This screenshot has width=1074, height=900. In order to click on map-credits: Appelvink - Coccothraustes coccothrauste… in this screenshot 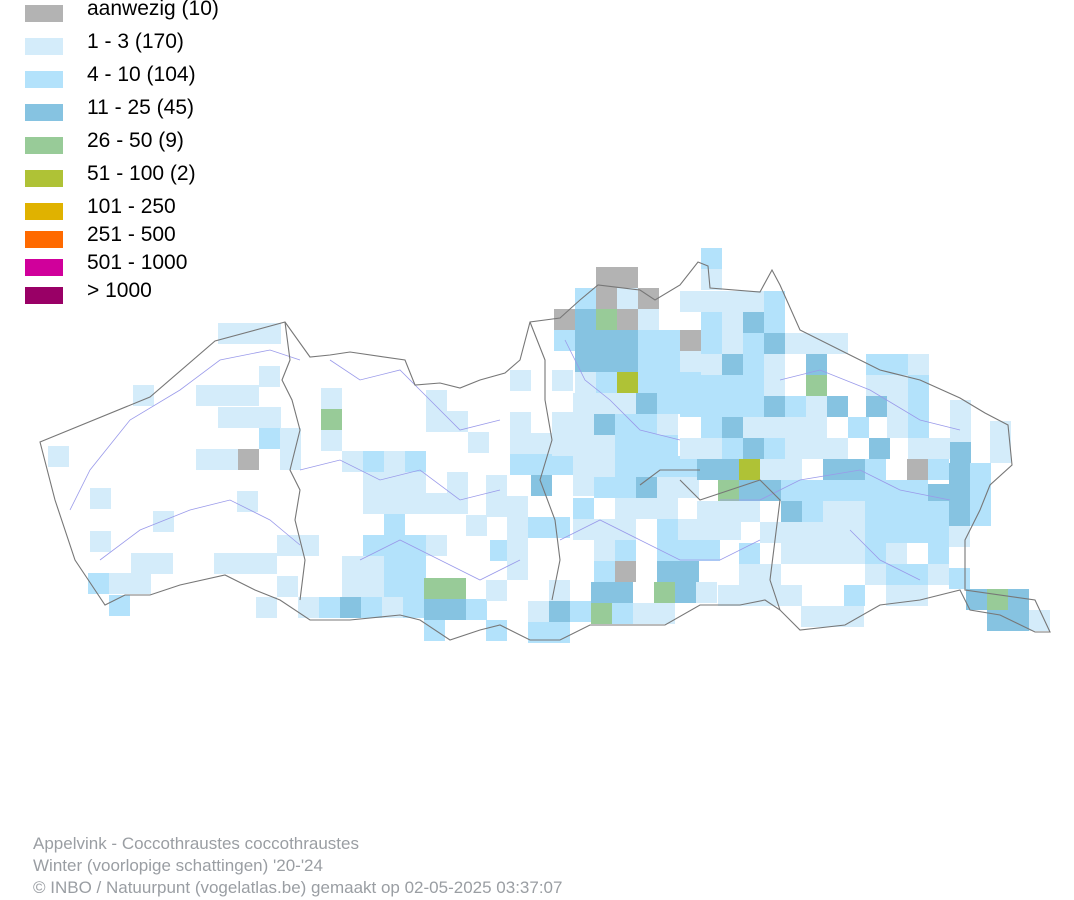, I will do `click(297, 866)`.